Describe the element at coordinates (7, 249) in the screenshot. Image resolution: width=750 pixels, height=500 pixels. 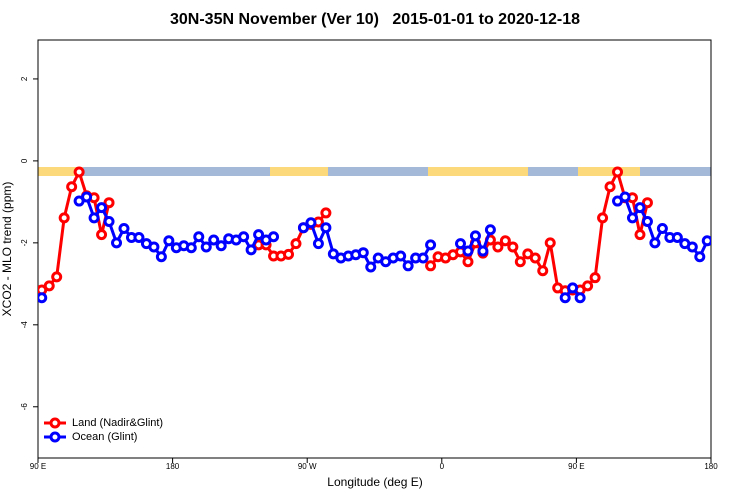
I see `y-axis-label: XCO2 - MLO trend (ppm)` at that location.